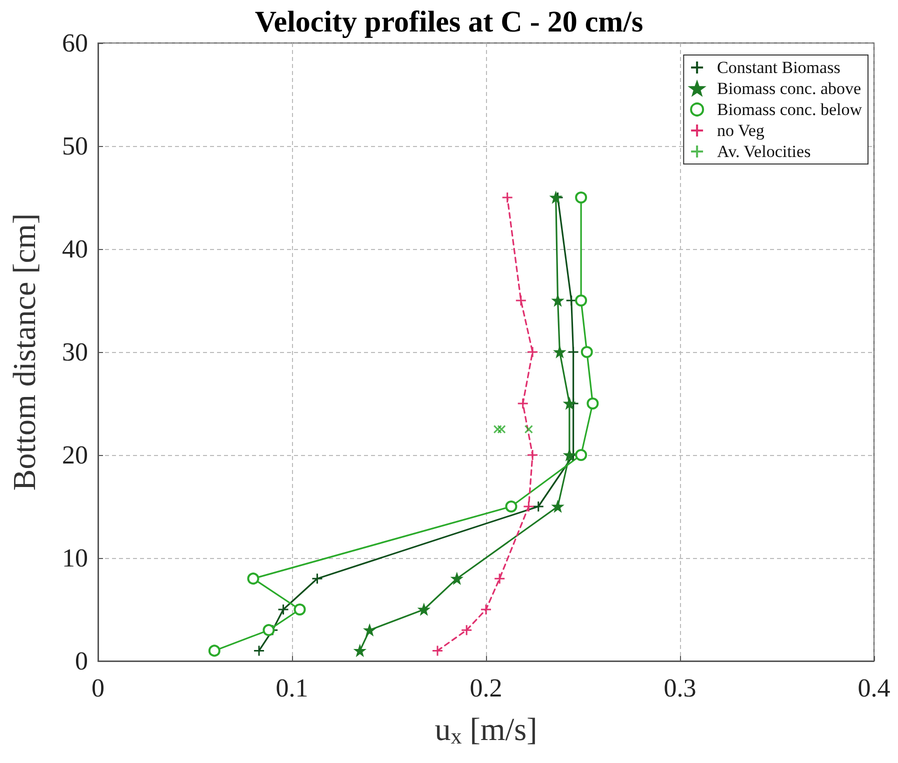  Describe the element at coordinates (75, 249) in the screenshot. I see `y-tick-label: 40` at that location.